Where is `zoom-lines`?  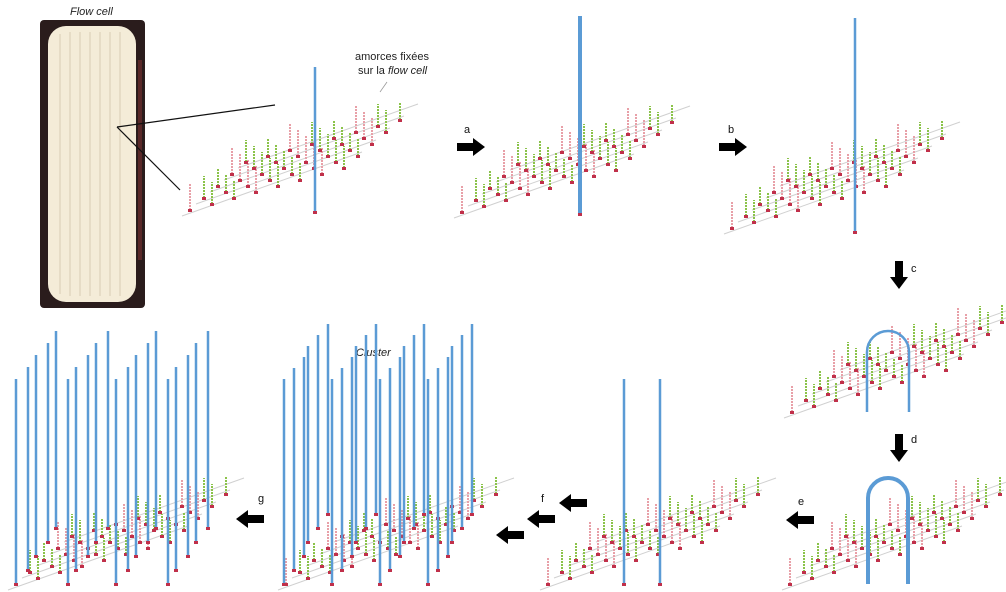 zoom-lines is located at coordinates (196, 147).